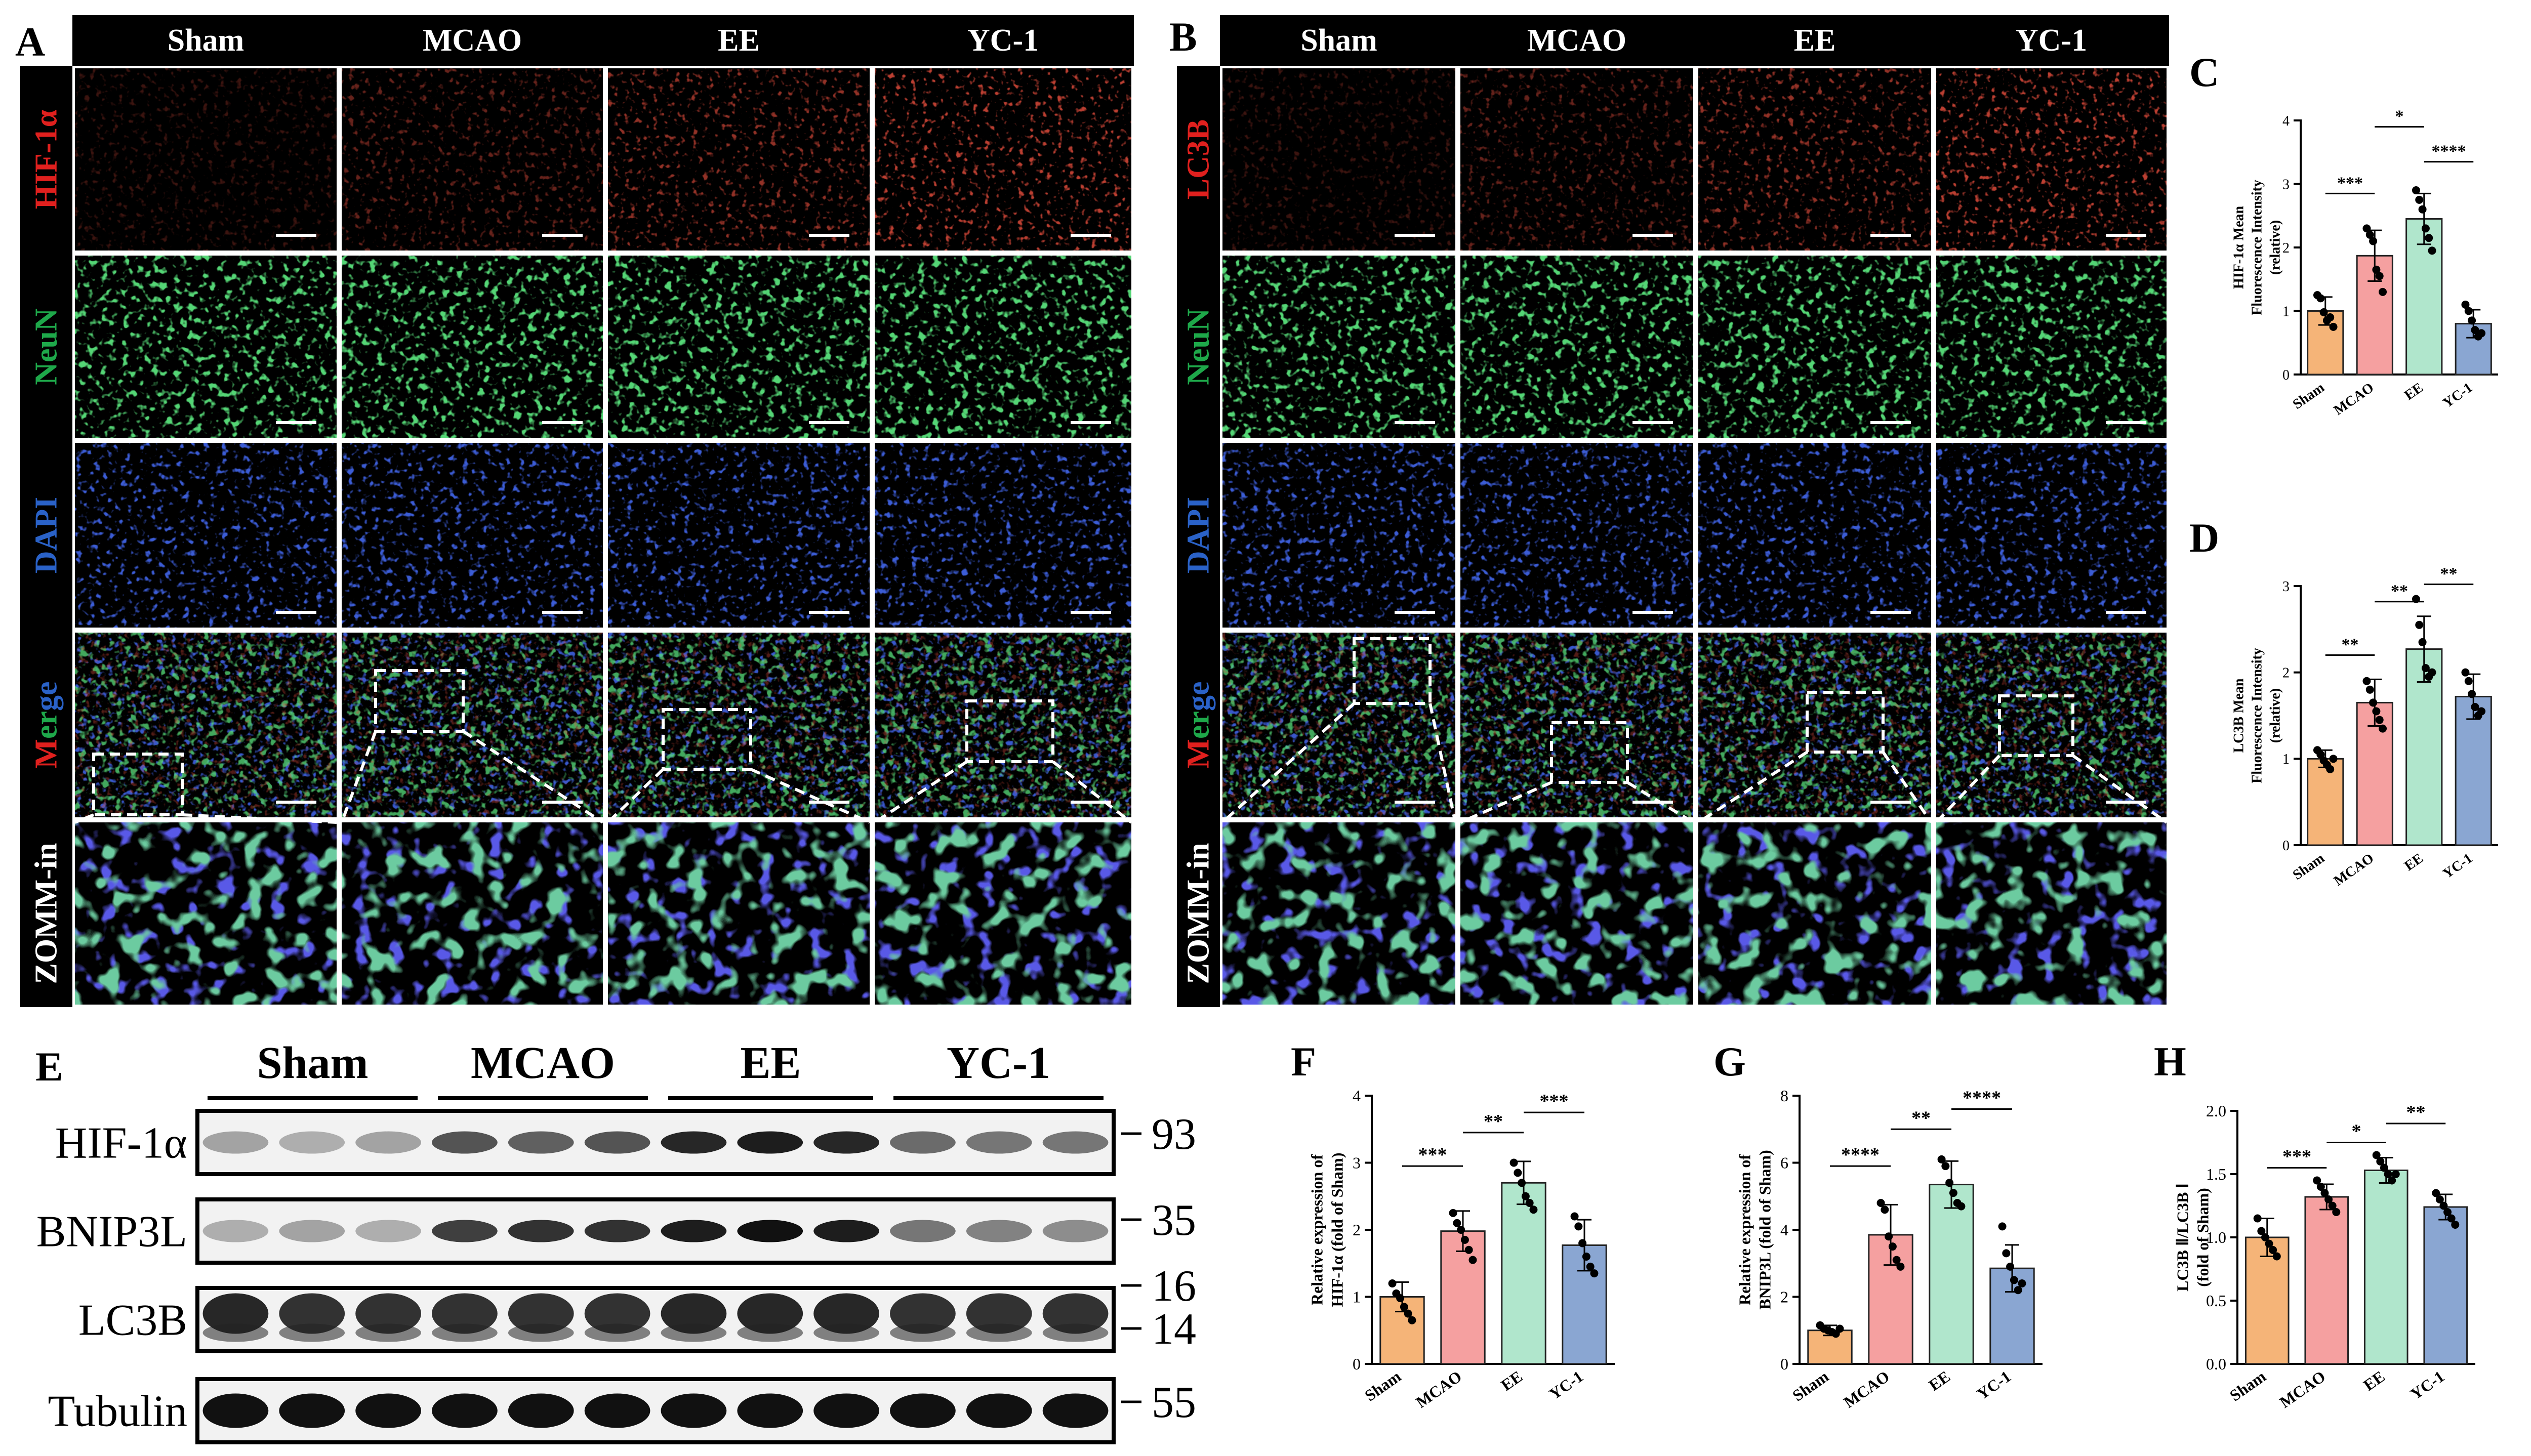 The height and width of the screenshot is (1456, 2531). Describe the element at coordinates (1951, 1275) in the screenshot. I see `bar-ee` at that location.